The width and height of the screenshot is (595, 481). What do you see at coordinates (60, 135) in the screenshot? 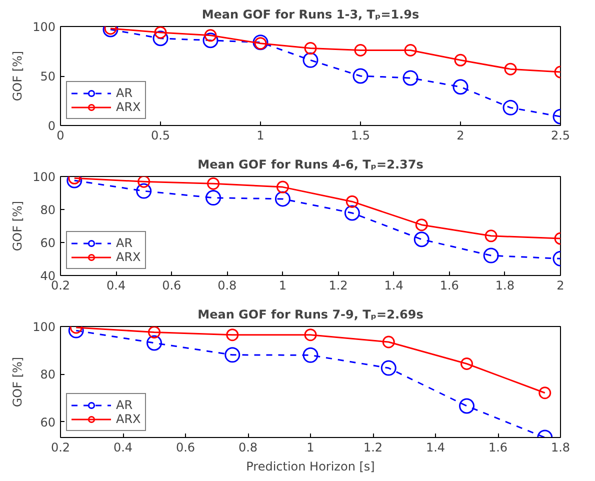
I see `x-tick-label: 0` at bounding box center [60, 135].